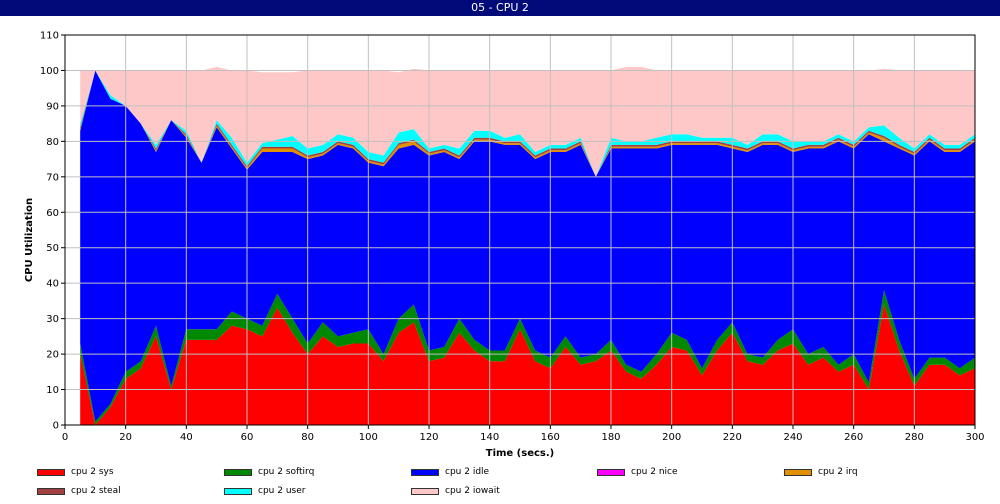  What do you see at coordinates (52, 390) in the screenshot?
I see `y-tick-label: 10` at bounding box center [52, 390].